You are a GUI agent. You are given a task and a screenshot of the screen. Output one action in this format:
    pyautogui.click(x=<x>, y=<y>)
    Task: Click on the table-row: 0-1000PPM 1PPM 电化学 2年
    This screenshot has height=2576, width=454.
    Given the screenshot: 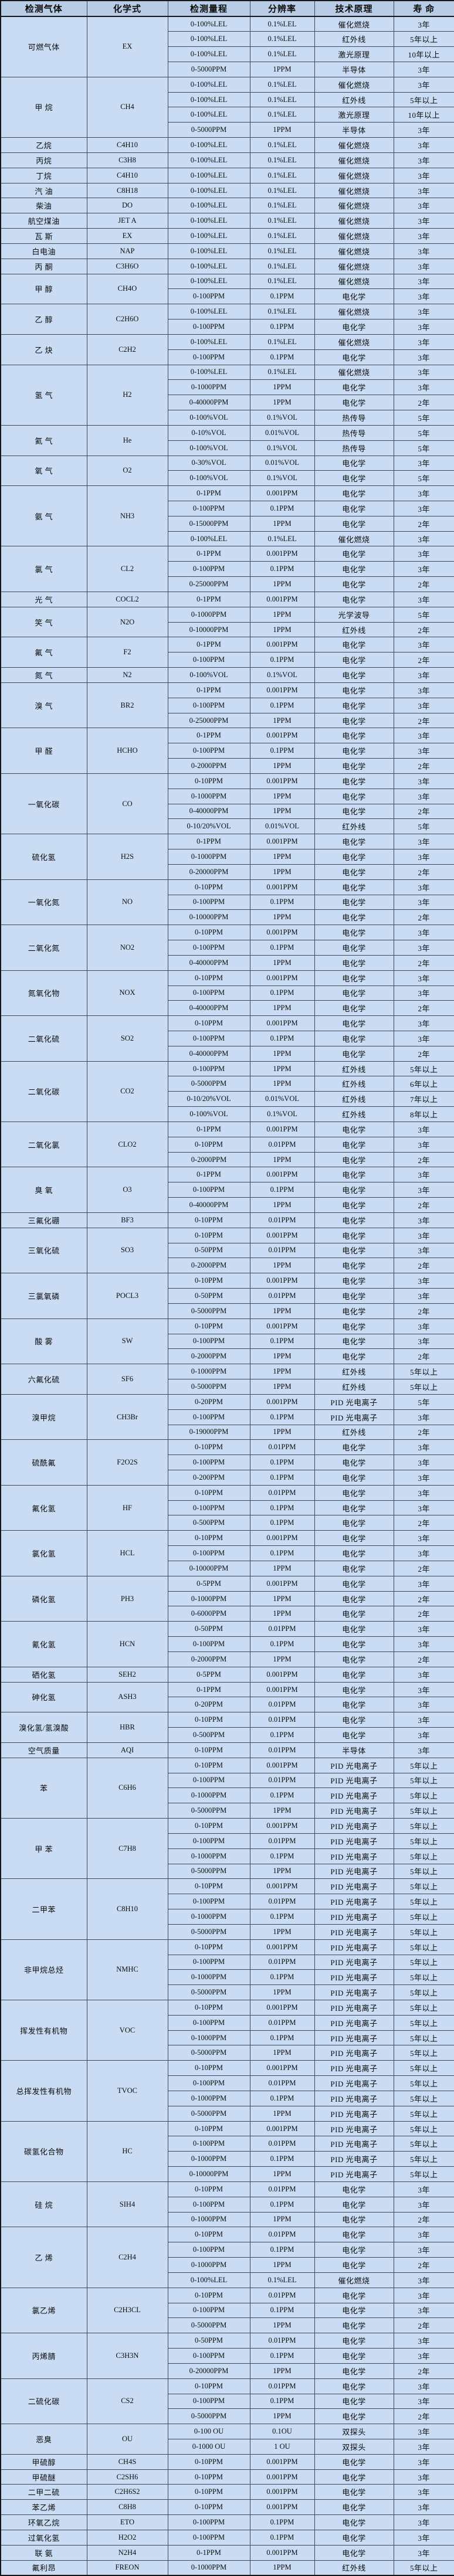 What is the action you would take?
    pyautogui.click(x=227, y=1599)
    